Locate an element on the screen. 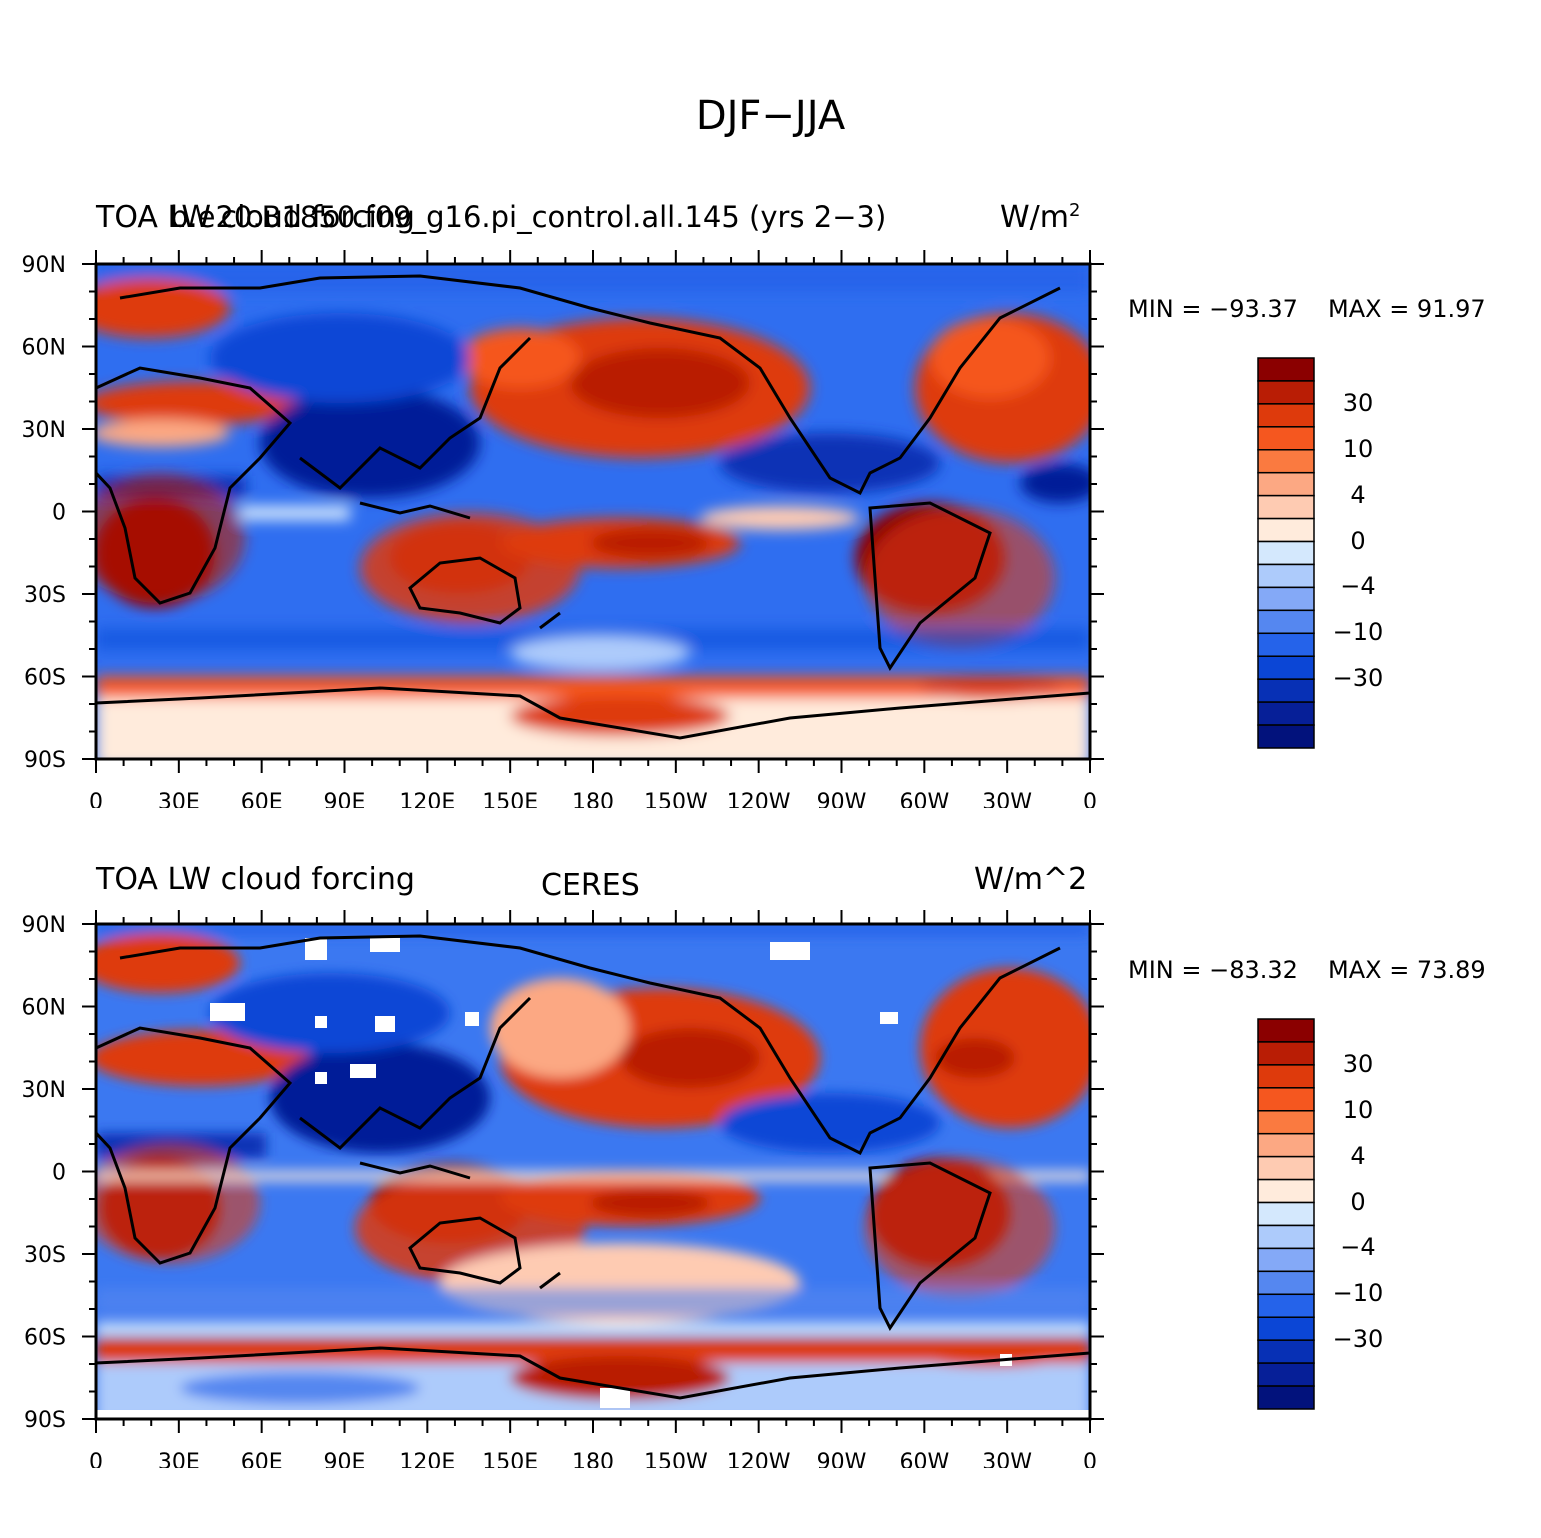 This screenshot has width=1541, height=1538. panel1-ytick-label: 60S is located at coordinates (45, 678).